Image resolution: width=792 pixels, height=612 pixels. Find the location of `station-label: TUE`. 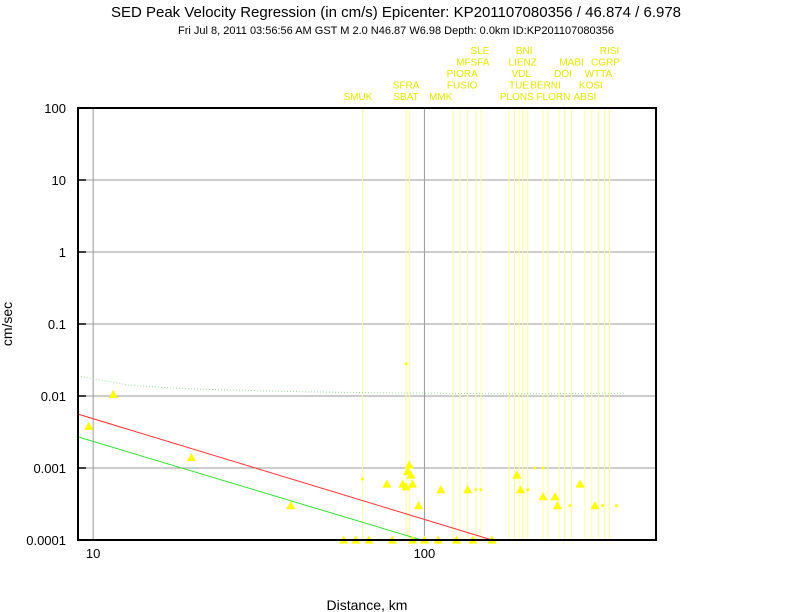

station-label: TUE is located at coordinates (519, 86).